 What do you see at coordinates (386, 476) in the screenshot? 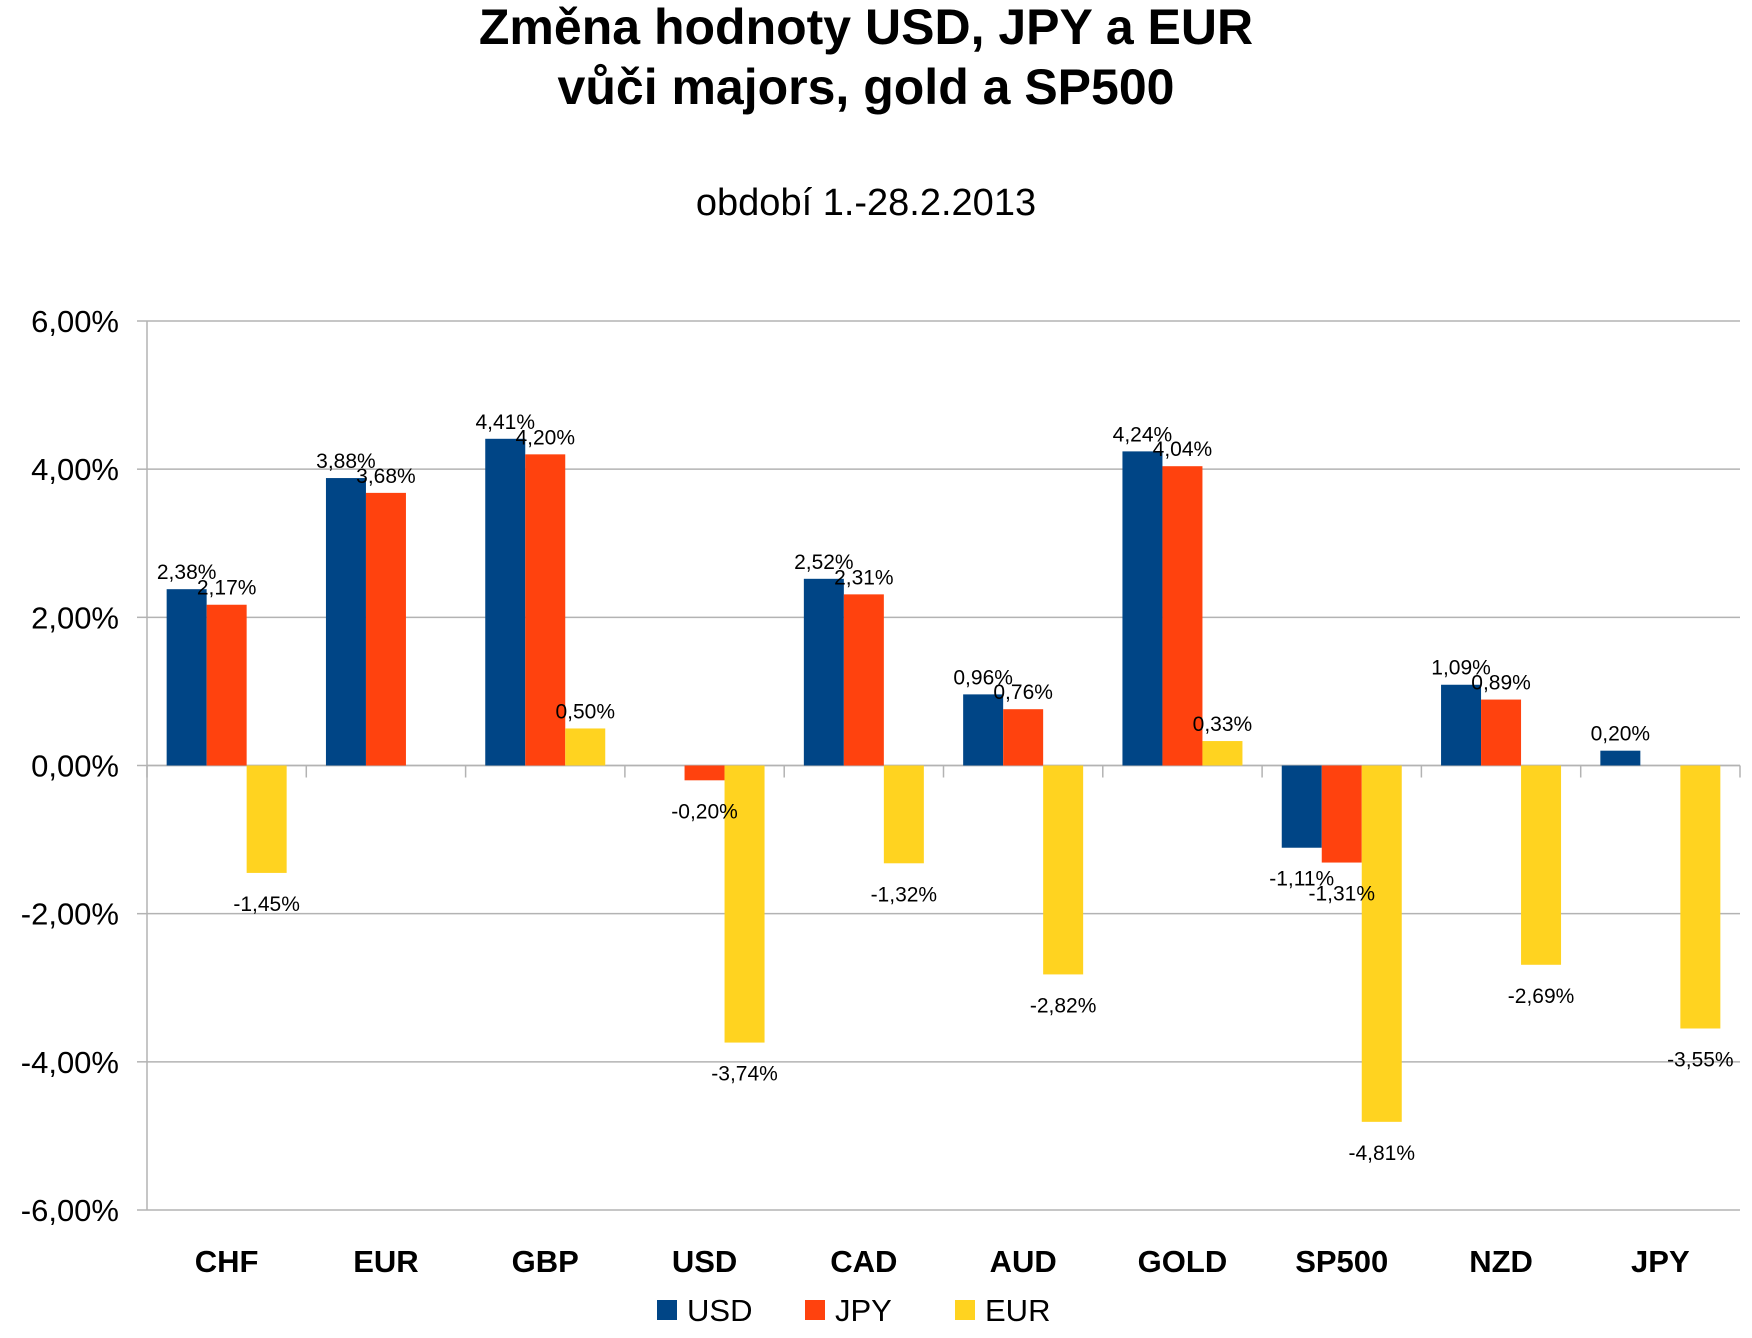
I see `data-label: 3,68%` at bounding box center [386, 476].